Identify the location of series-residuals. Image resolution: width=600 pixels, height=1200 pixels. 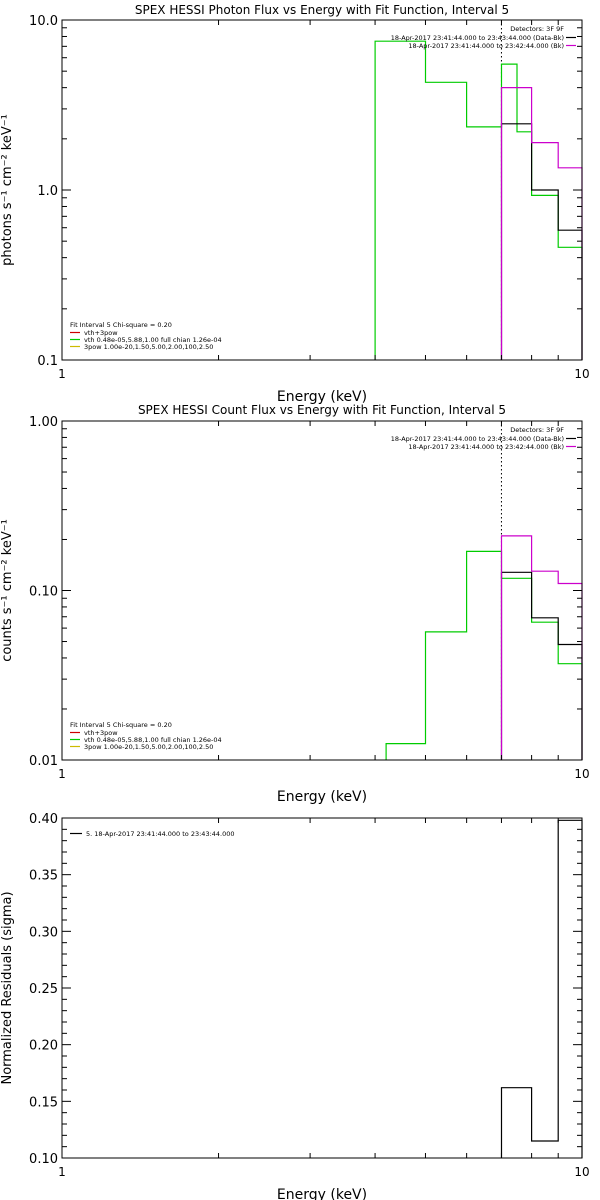
(541, 988).